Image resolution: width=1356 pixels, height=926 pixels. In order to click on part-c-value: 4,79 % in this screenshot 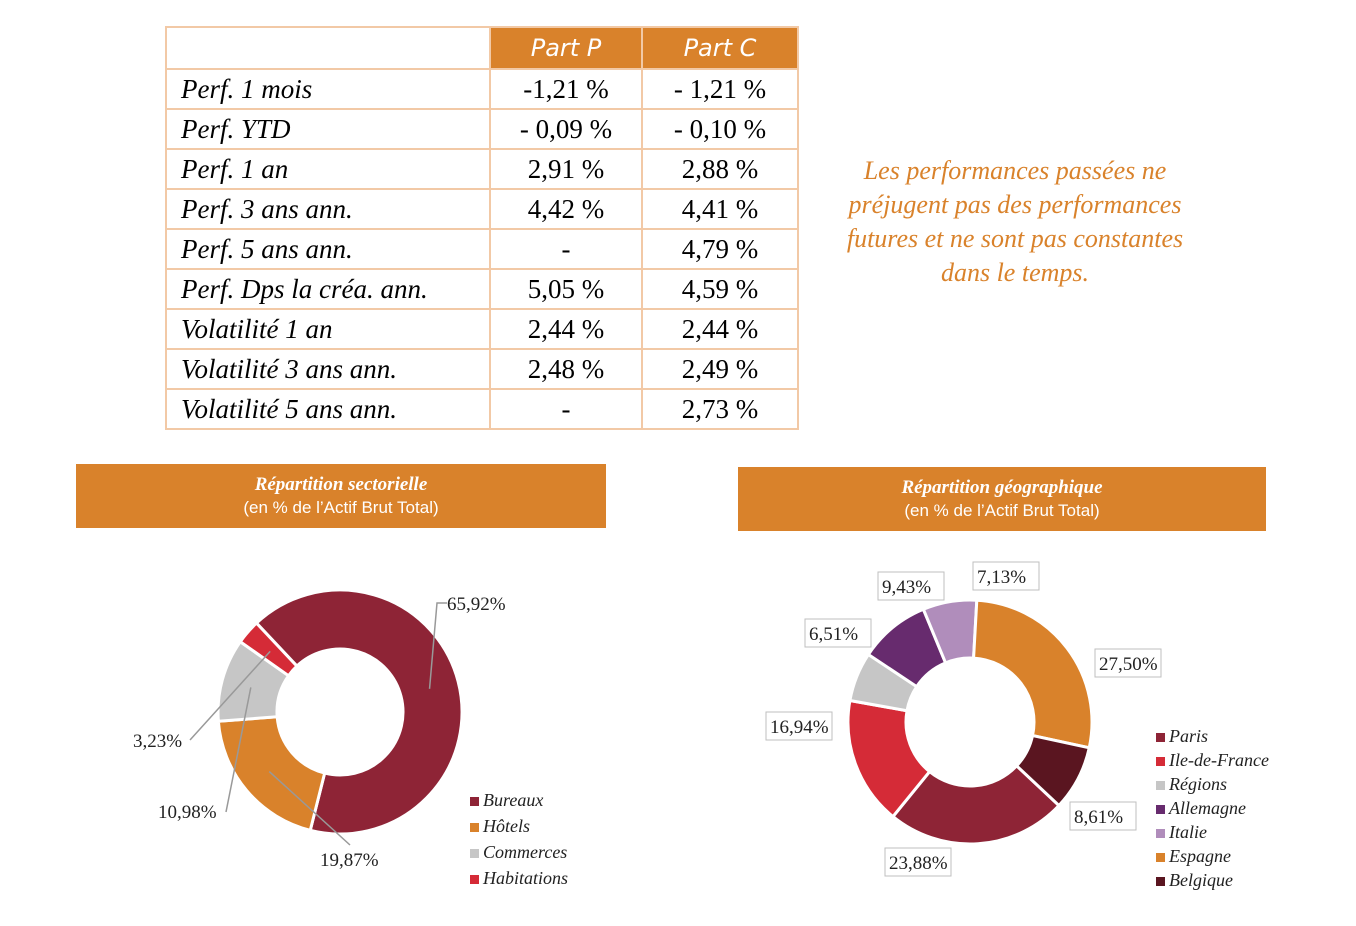, I will do `click(720, 249)`.